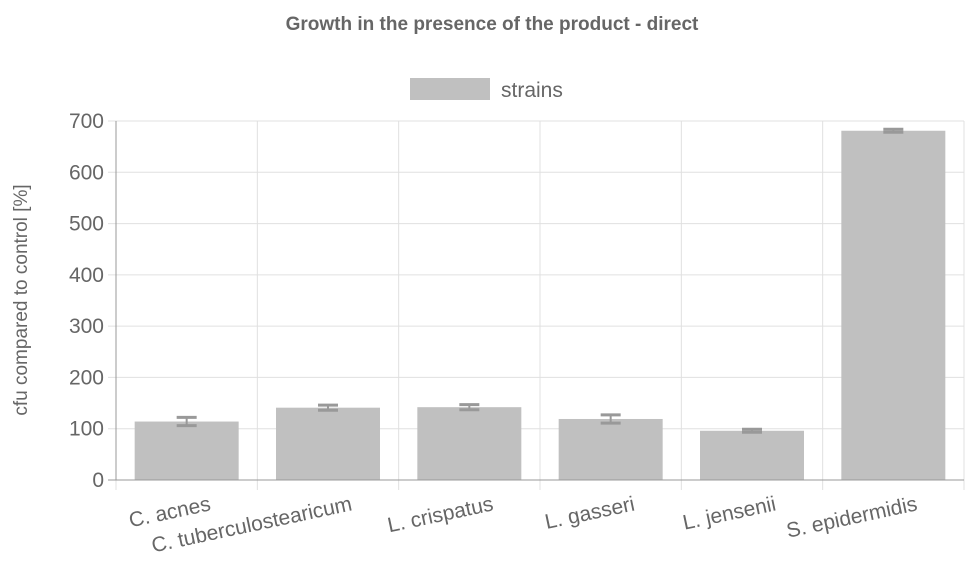  Describe the element at coordinates (21, 299) in the screenshot. I see `y-axis-label: cfu compared to control [%]` at that location.